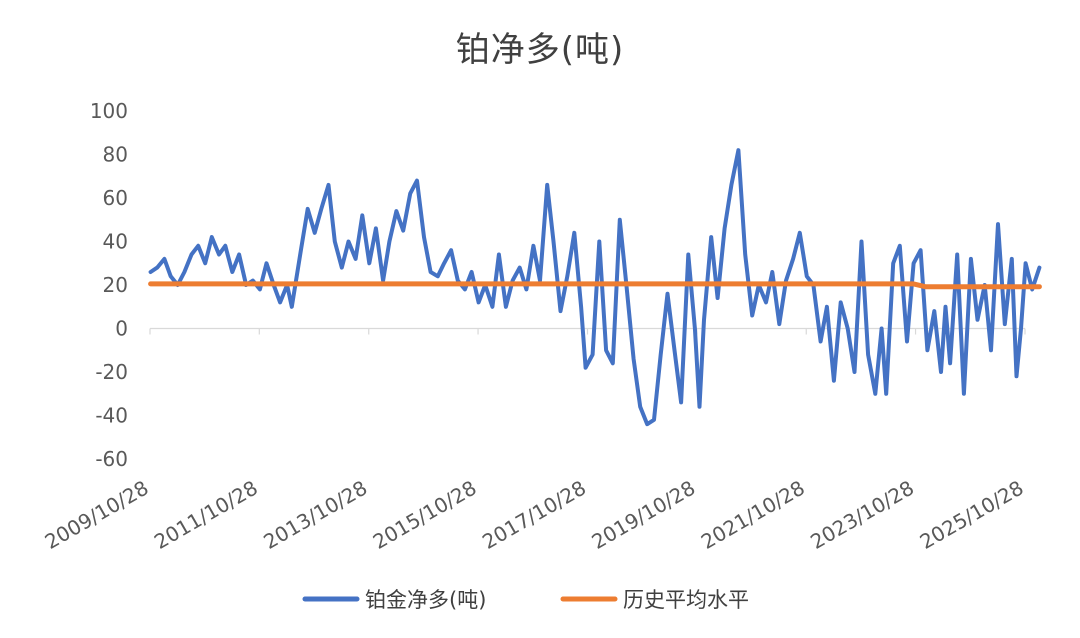  What do you see at coordinates (111, 416) in the screenshot?
I see `y-tick-label-7: -40` at bounding box center [111, 416].